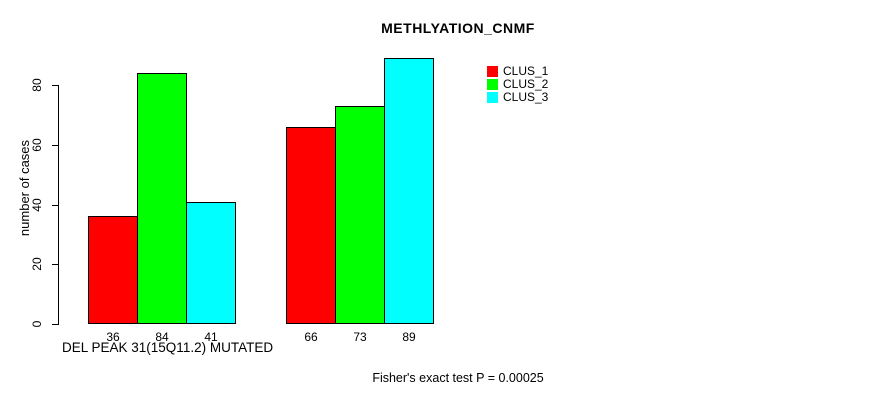 Image resolution: width=890 pixels, height=400 pixels. I want to click on statistical-test-annotation: Fisher's exact test P = 0.00025, so click(458, 378).